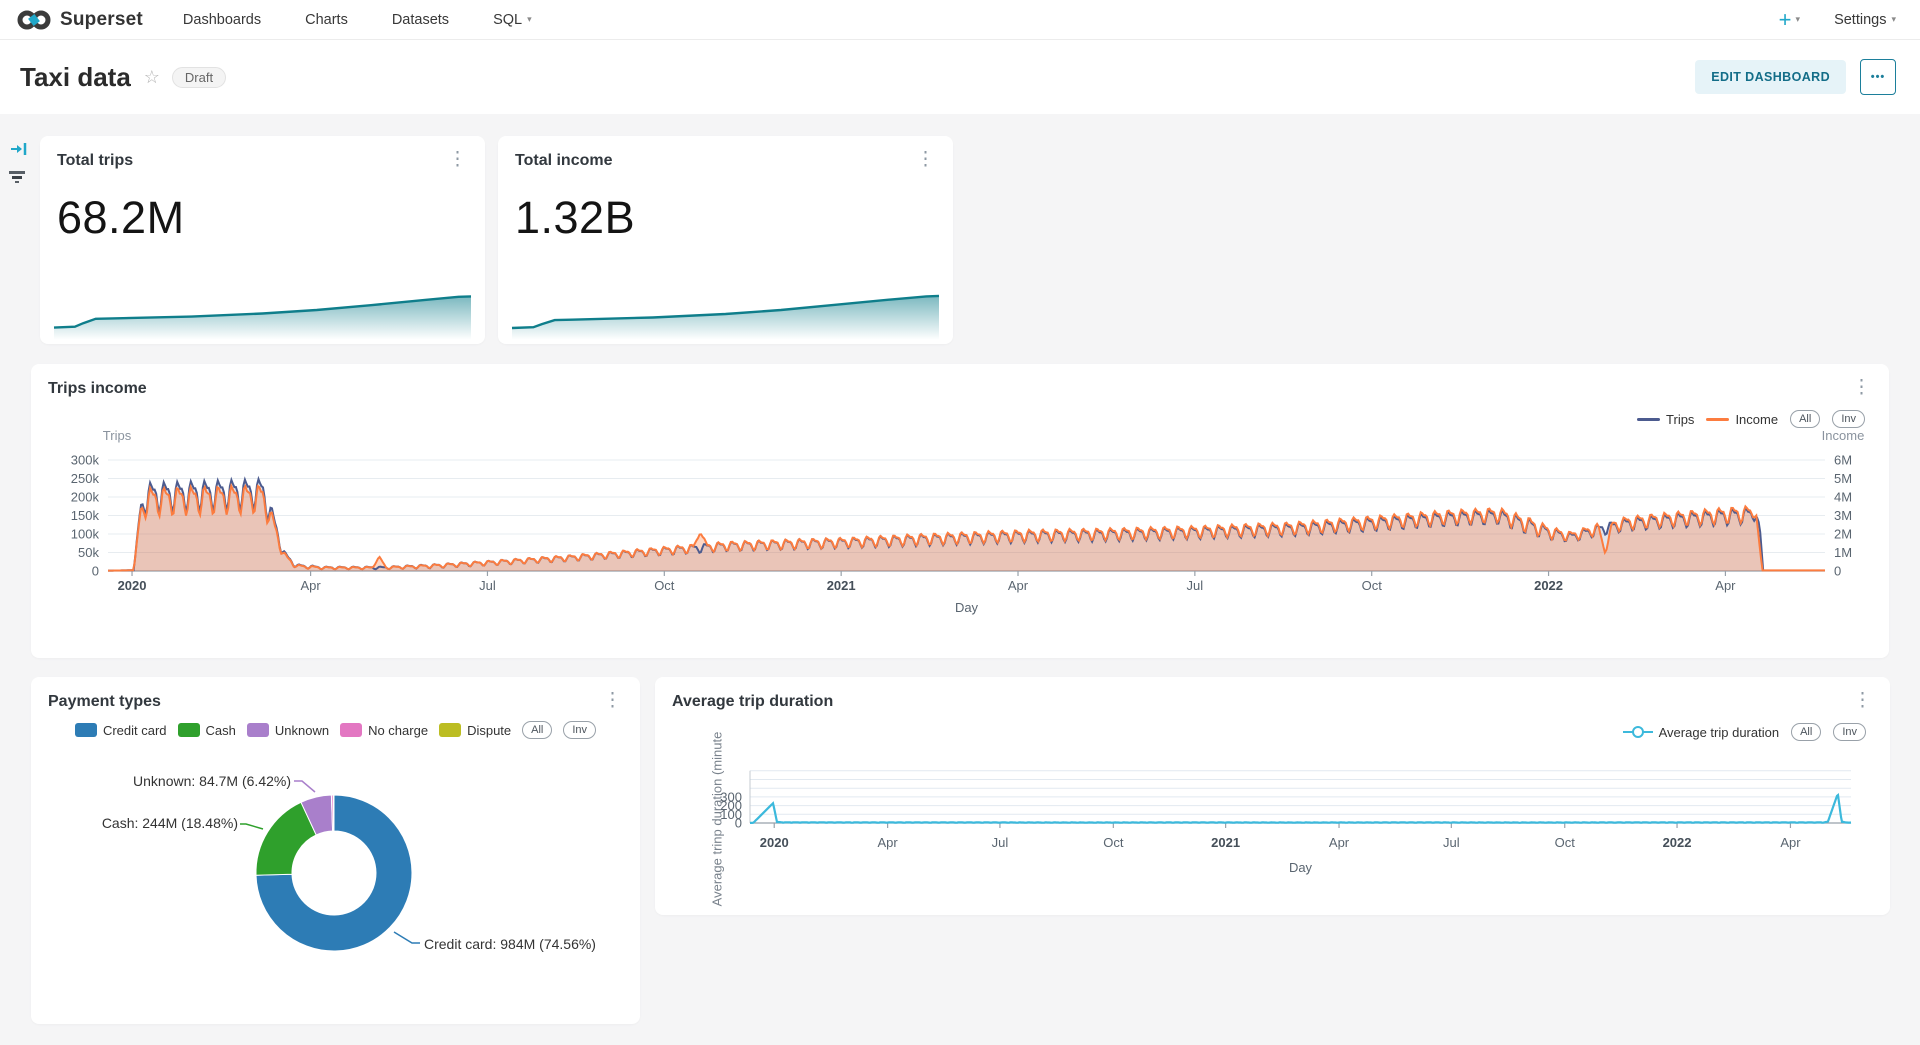  I want to click on svg-text: 100, so click(731, 814).